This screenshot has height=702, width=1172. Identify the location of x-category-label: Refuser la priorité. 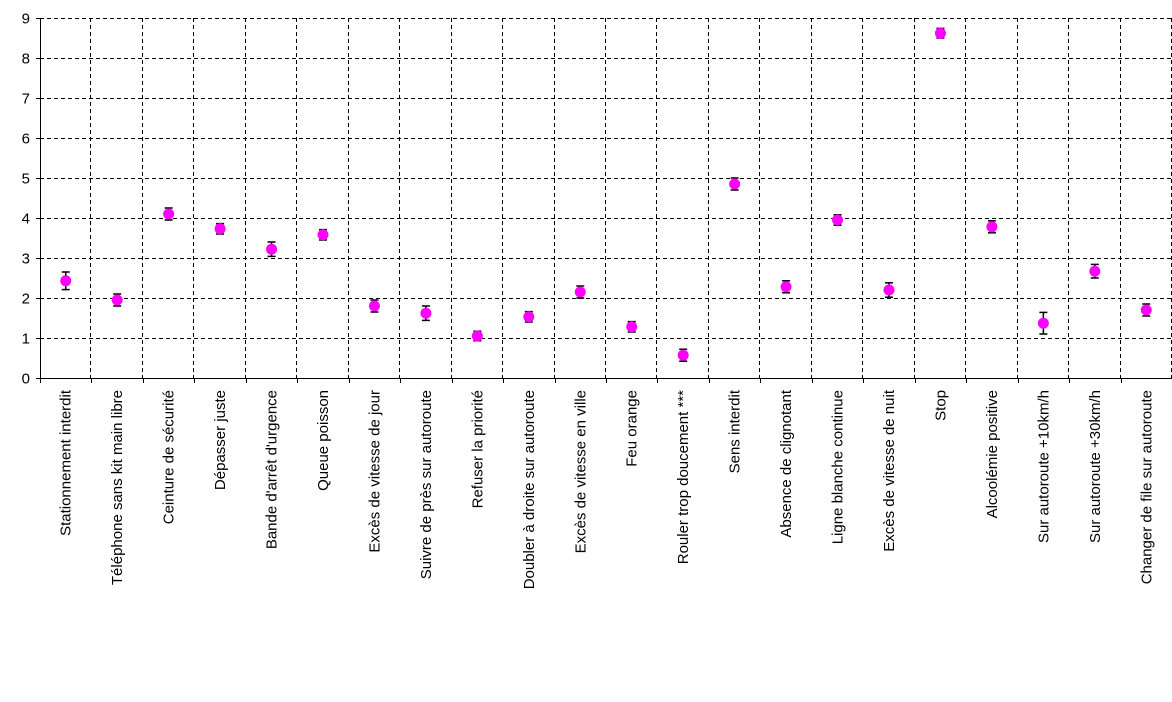
(477, 449).